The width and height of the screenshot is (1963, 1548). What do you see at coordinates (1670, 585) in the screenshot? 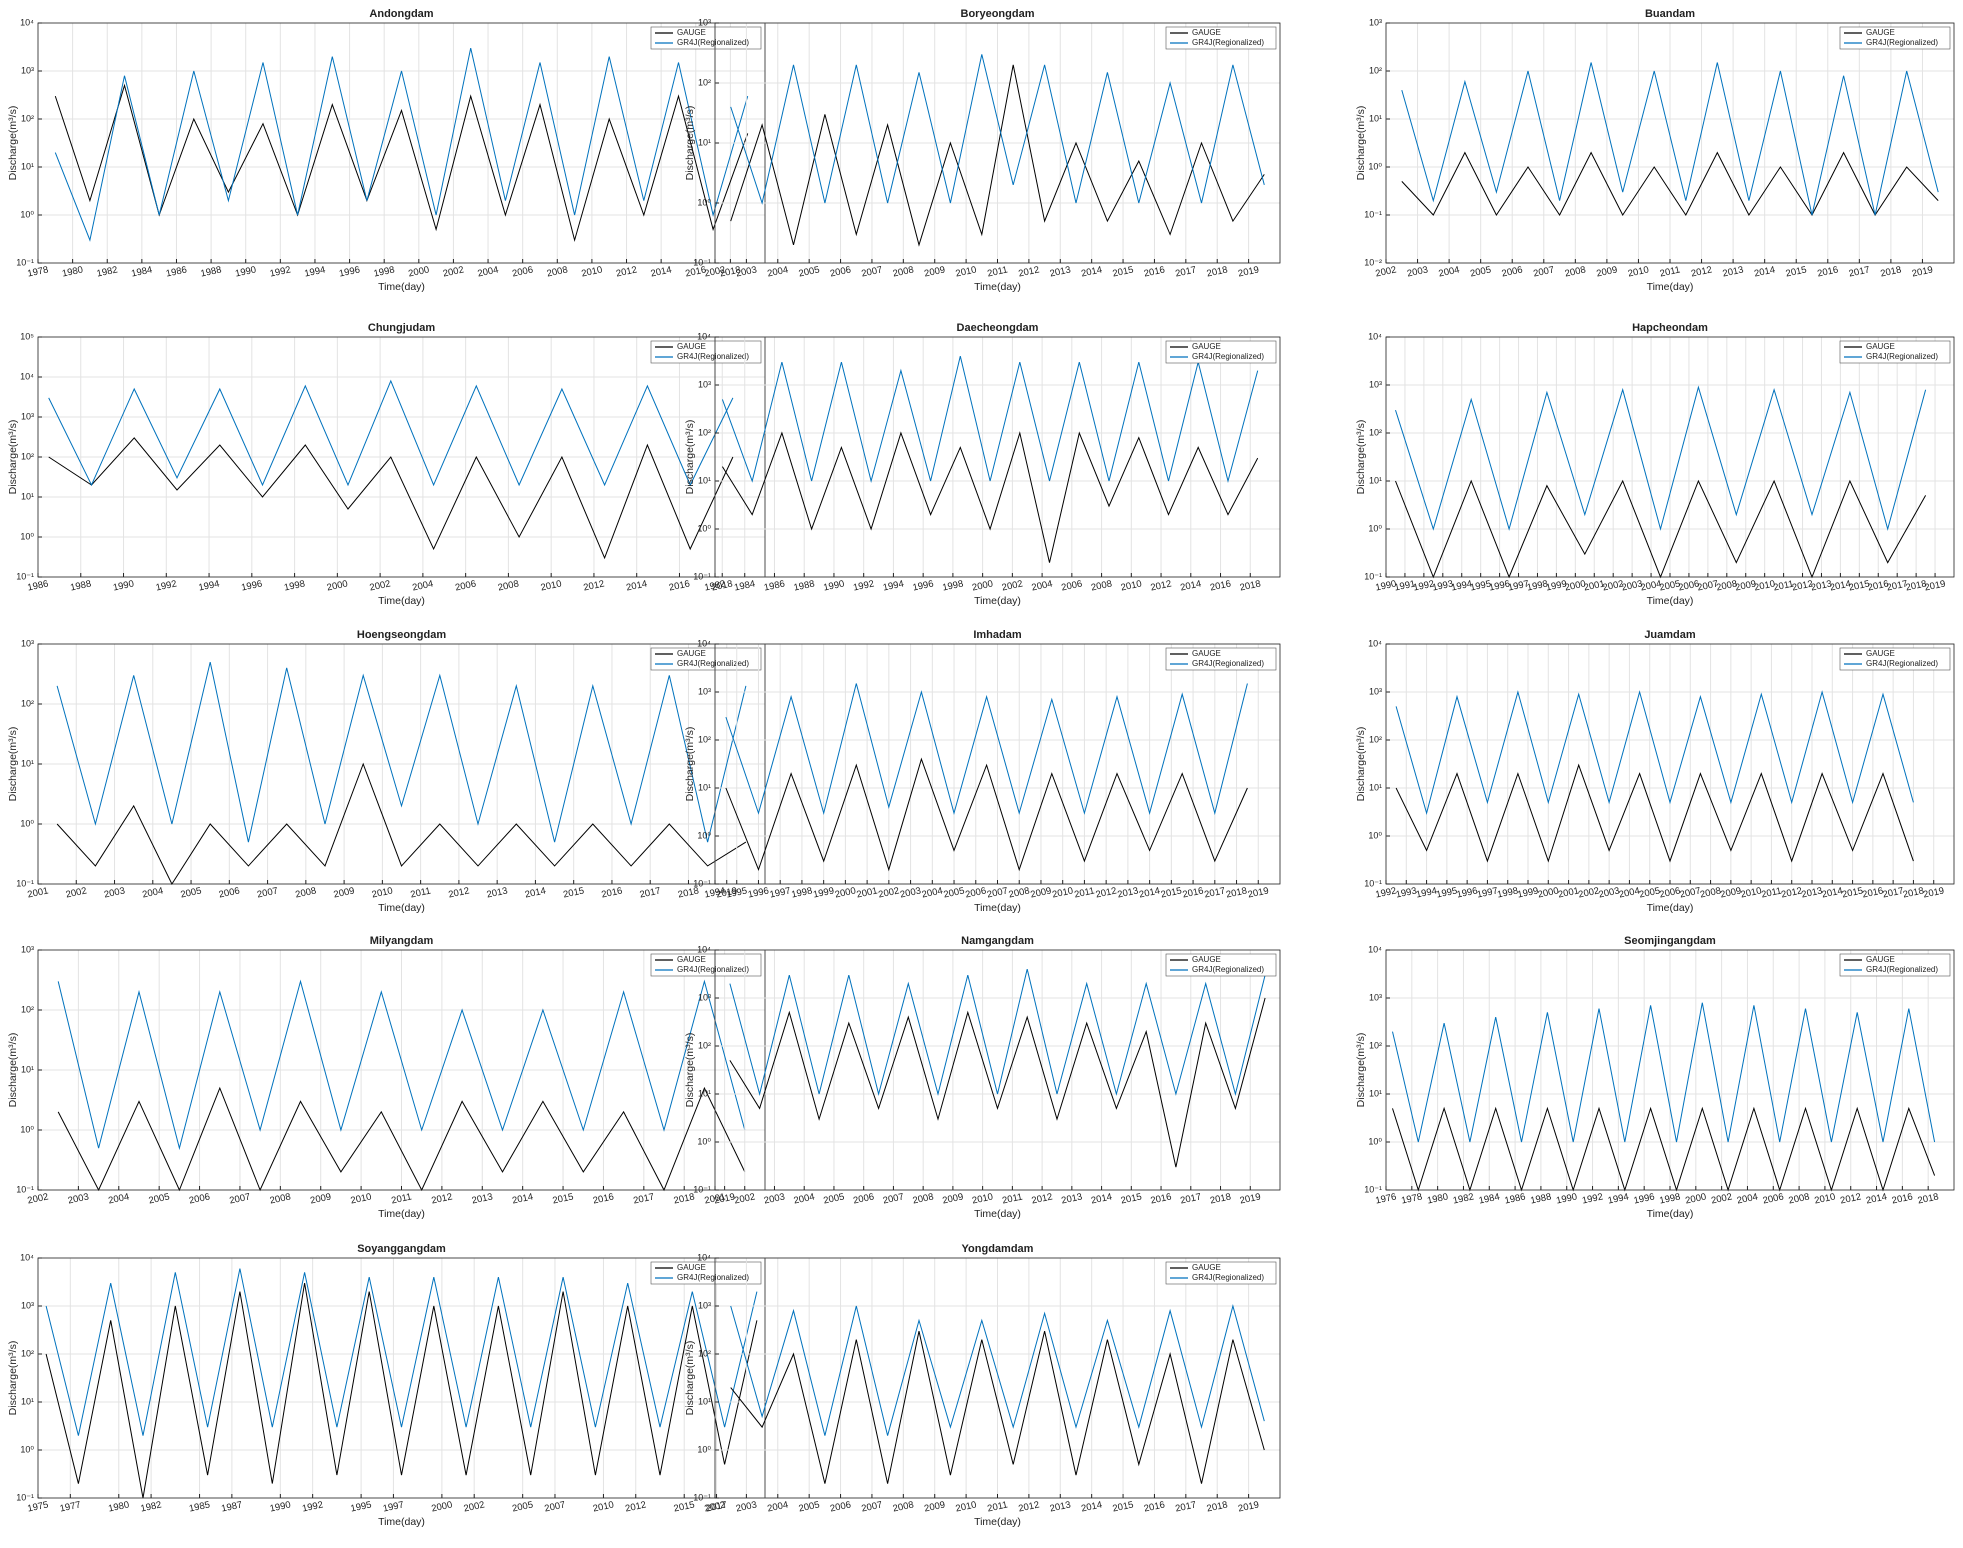
I see `x-tick-label: 2005` at bounding box center [1670, 585].